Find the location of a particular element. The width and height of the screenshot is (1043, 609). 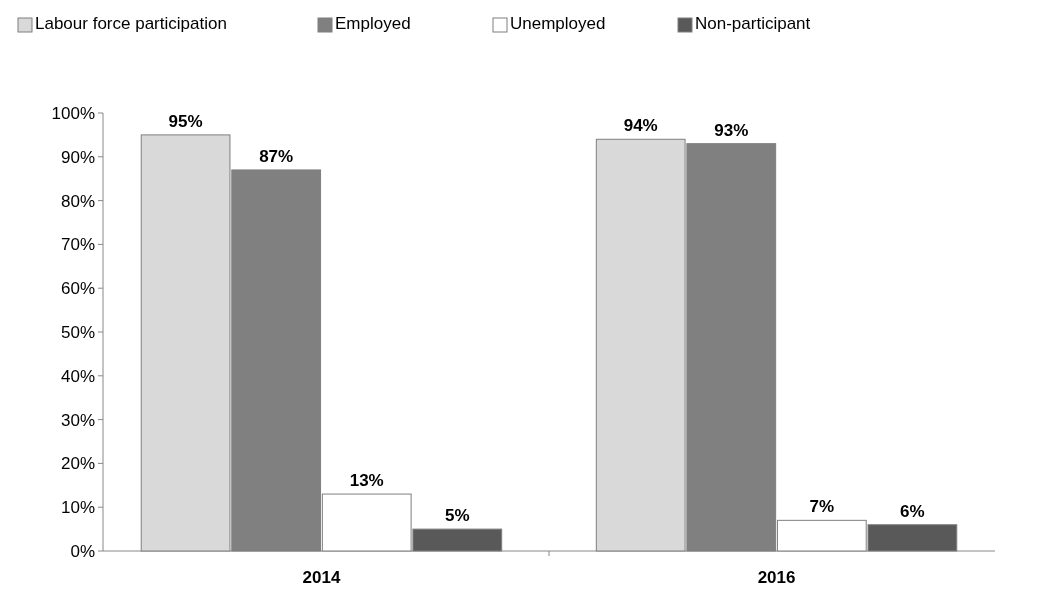

legend-label: Labour force participation is located at coordinates (131, 23).